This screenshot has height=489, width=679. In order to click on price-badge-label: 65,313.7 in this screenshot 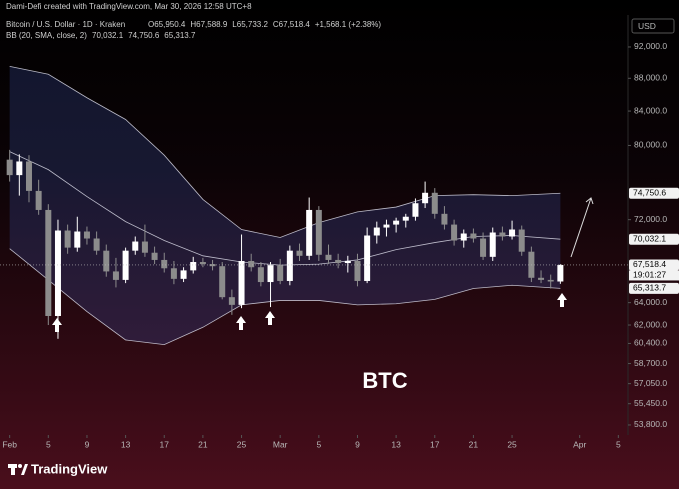, I will do `click(649, 288)`.